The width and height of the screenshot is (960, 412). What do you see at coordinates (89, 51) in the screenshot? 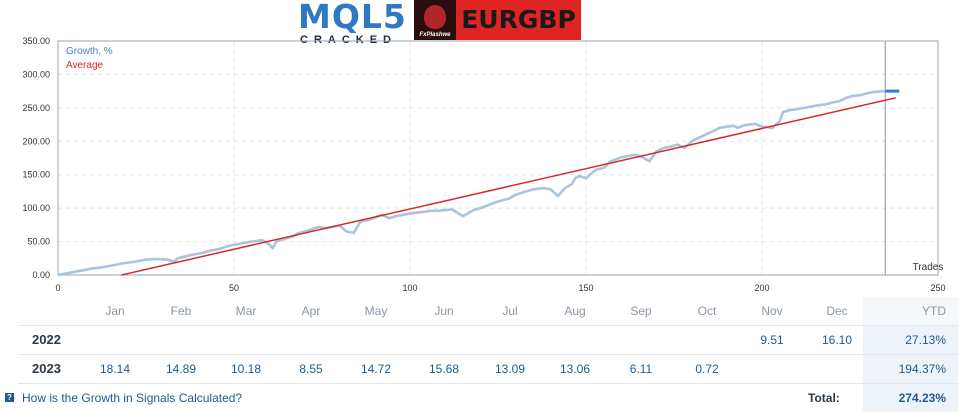
I see `legend-growth: Growth, %` at bounding box center [89, 51].